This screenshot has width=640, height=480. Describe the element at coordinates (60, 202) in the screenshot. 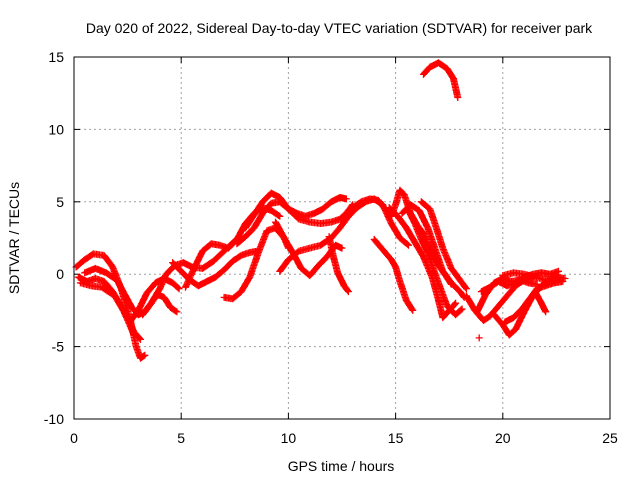

I see `y-tick-label: 5` at that location.